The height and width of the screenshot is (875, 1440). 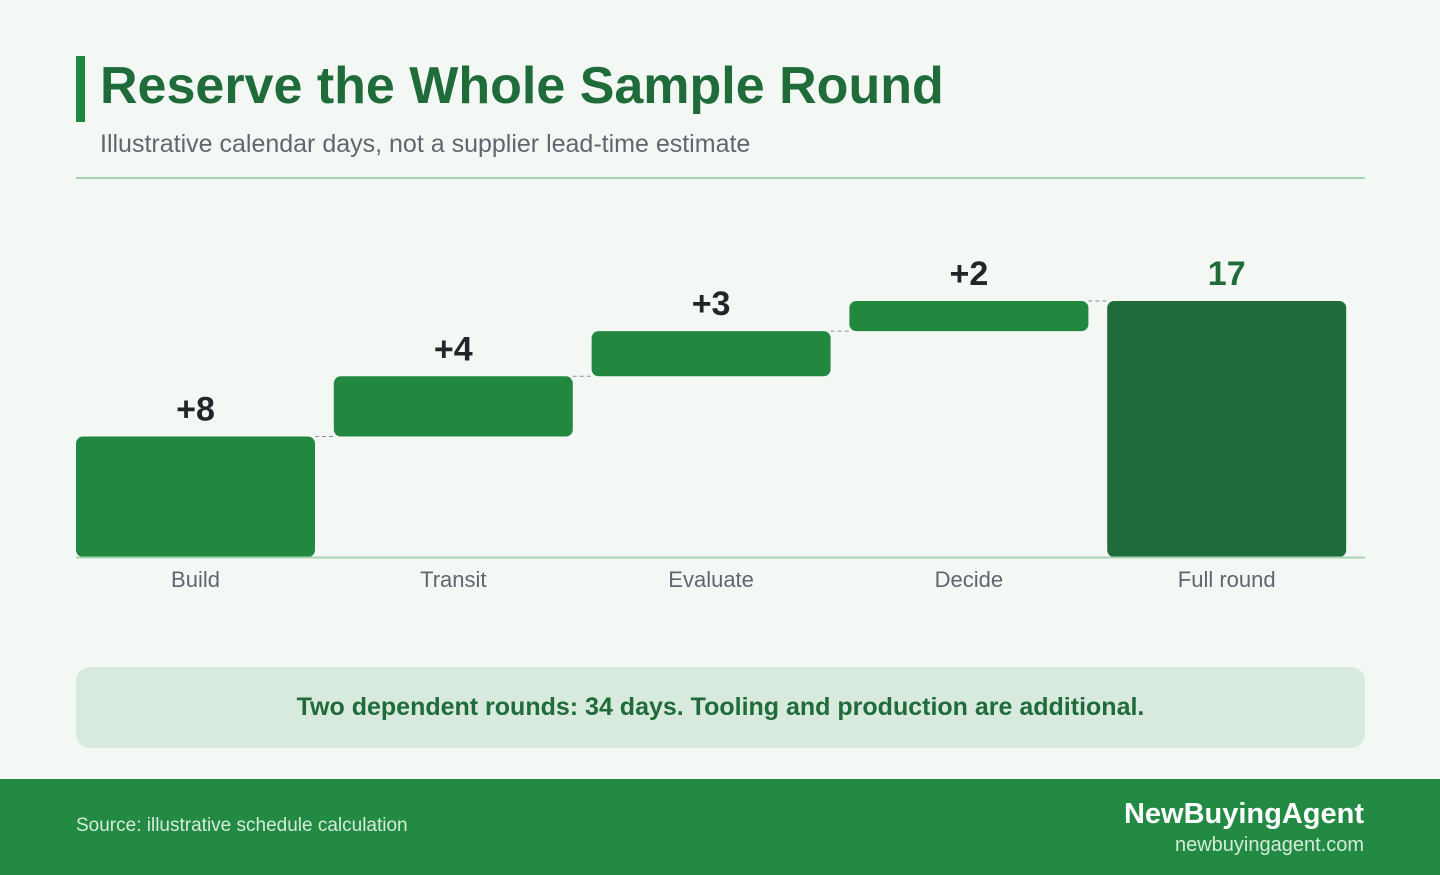 I want to click on brand-block: NewBuyingAgent newbuyingagent.com, so click(x=1244, y=828).